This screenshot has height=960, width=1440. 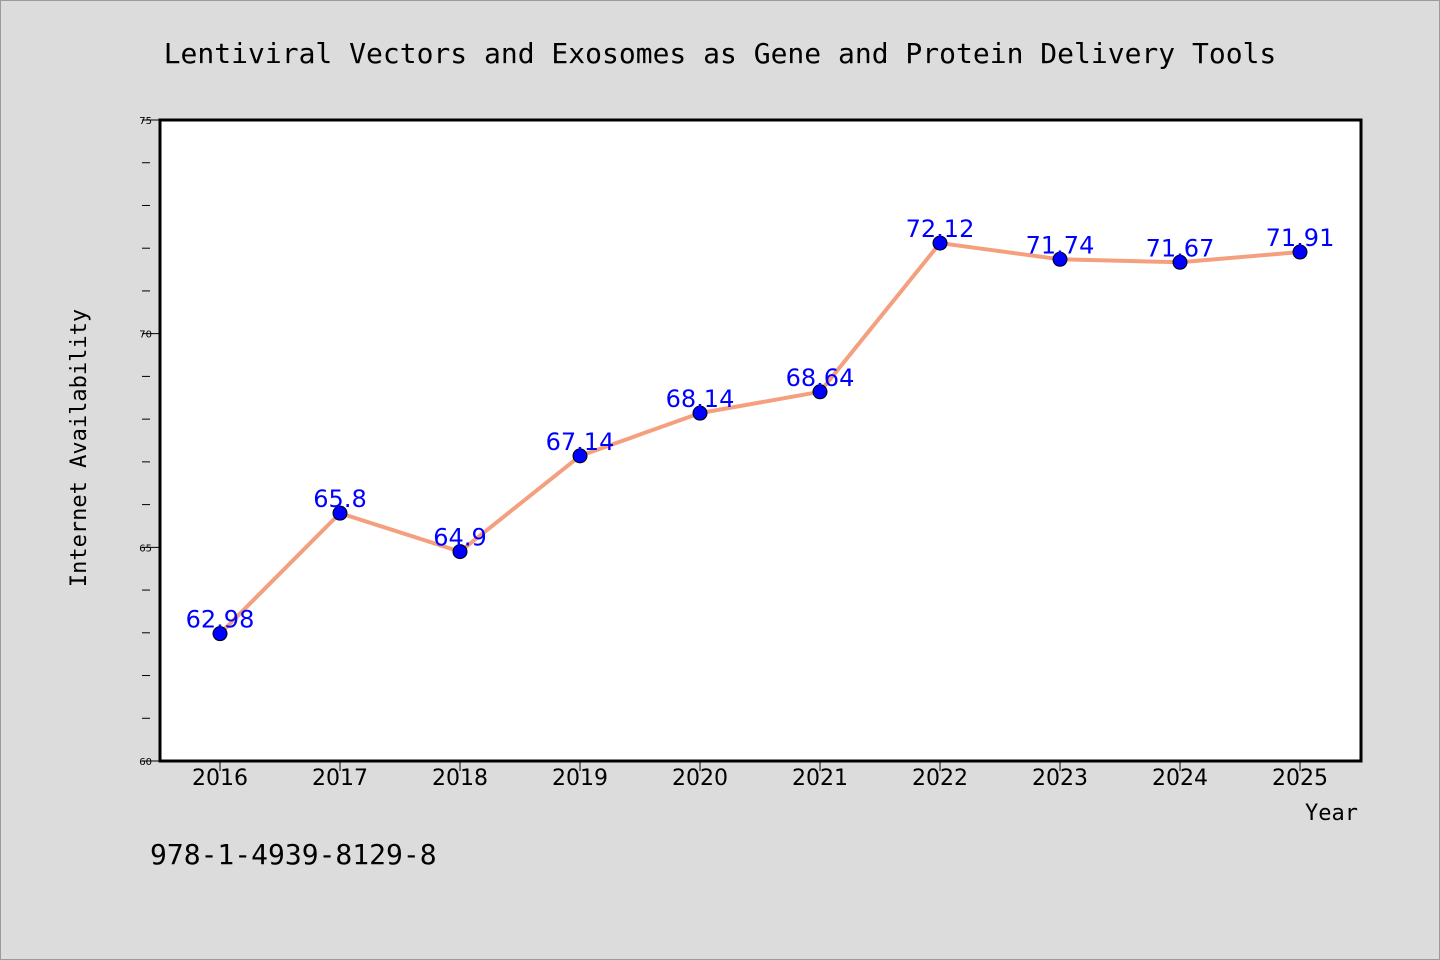 What do you see at coordinates (580, 442) in the screenshot?
I see `data-label: 67.14` at bounding box center [580, 442].